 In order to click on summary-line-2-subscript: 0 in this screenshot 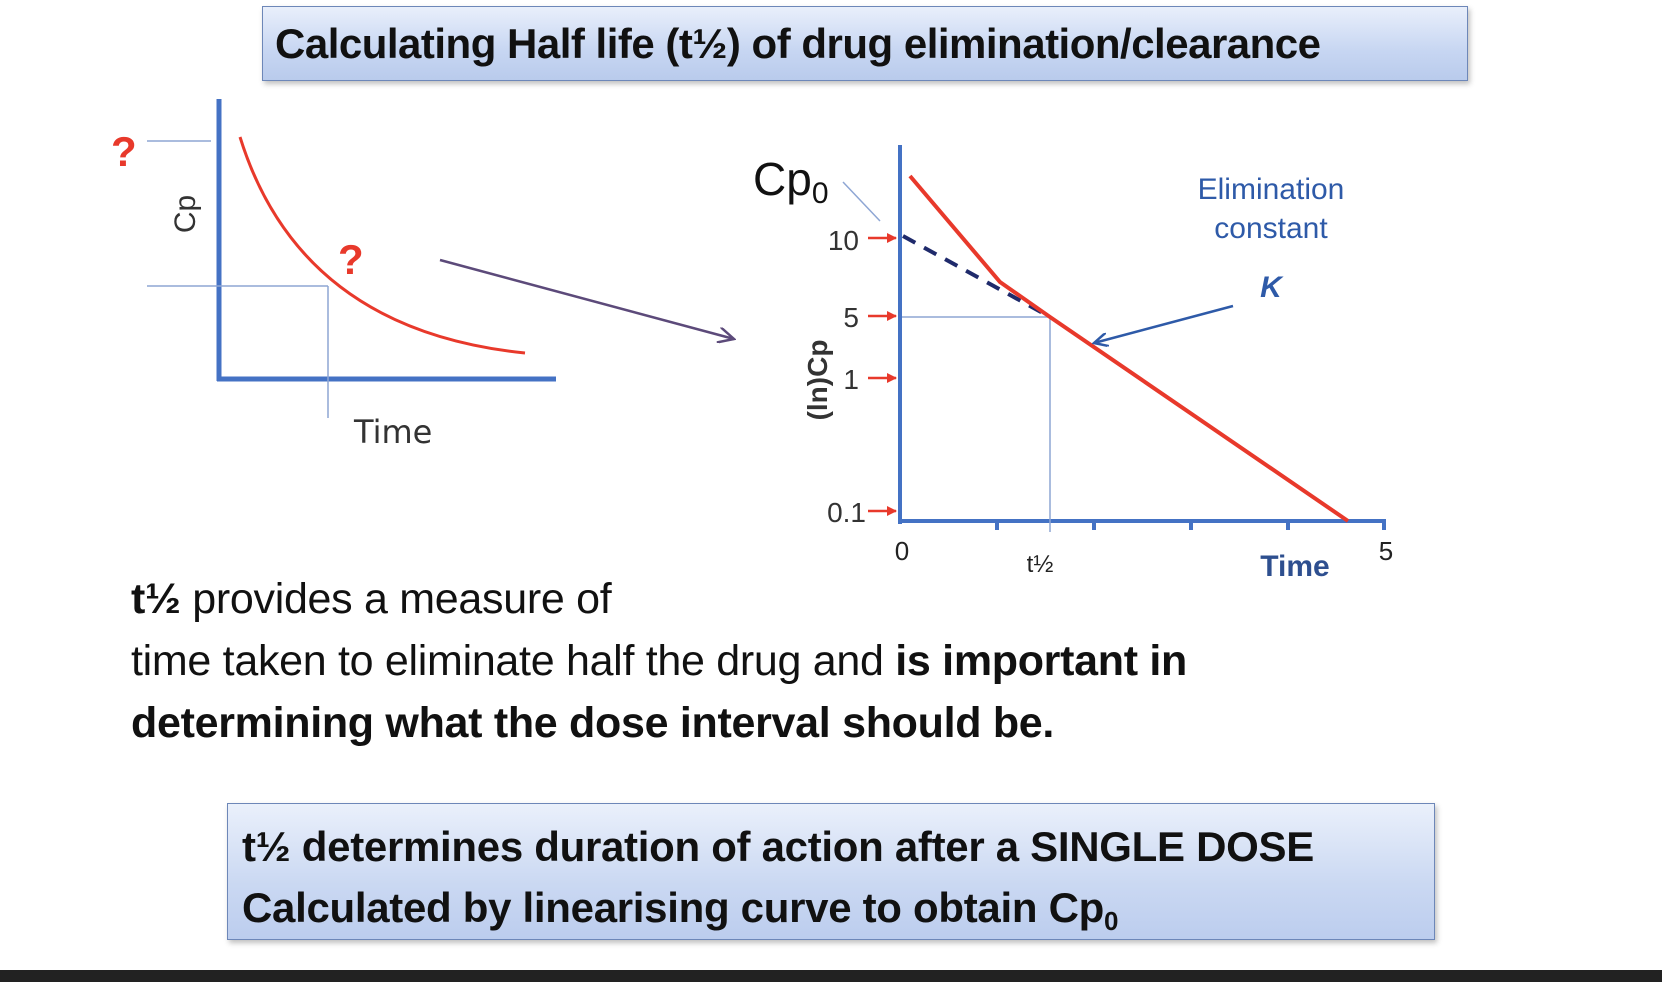, I will do `click(1111, 921)`.